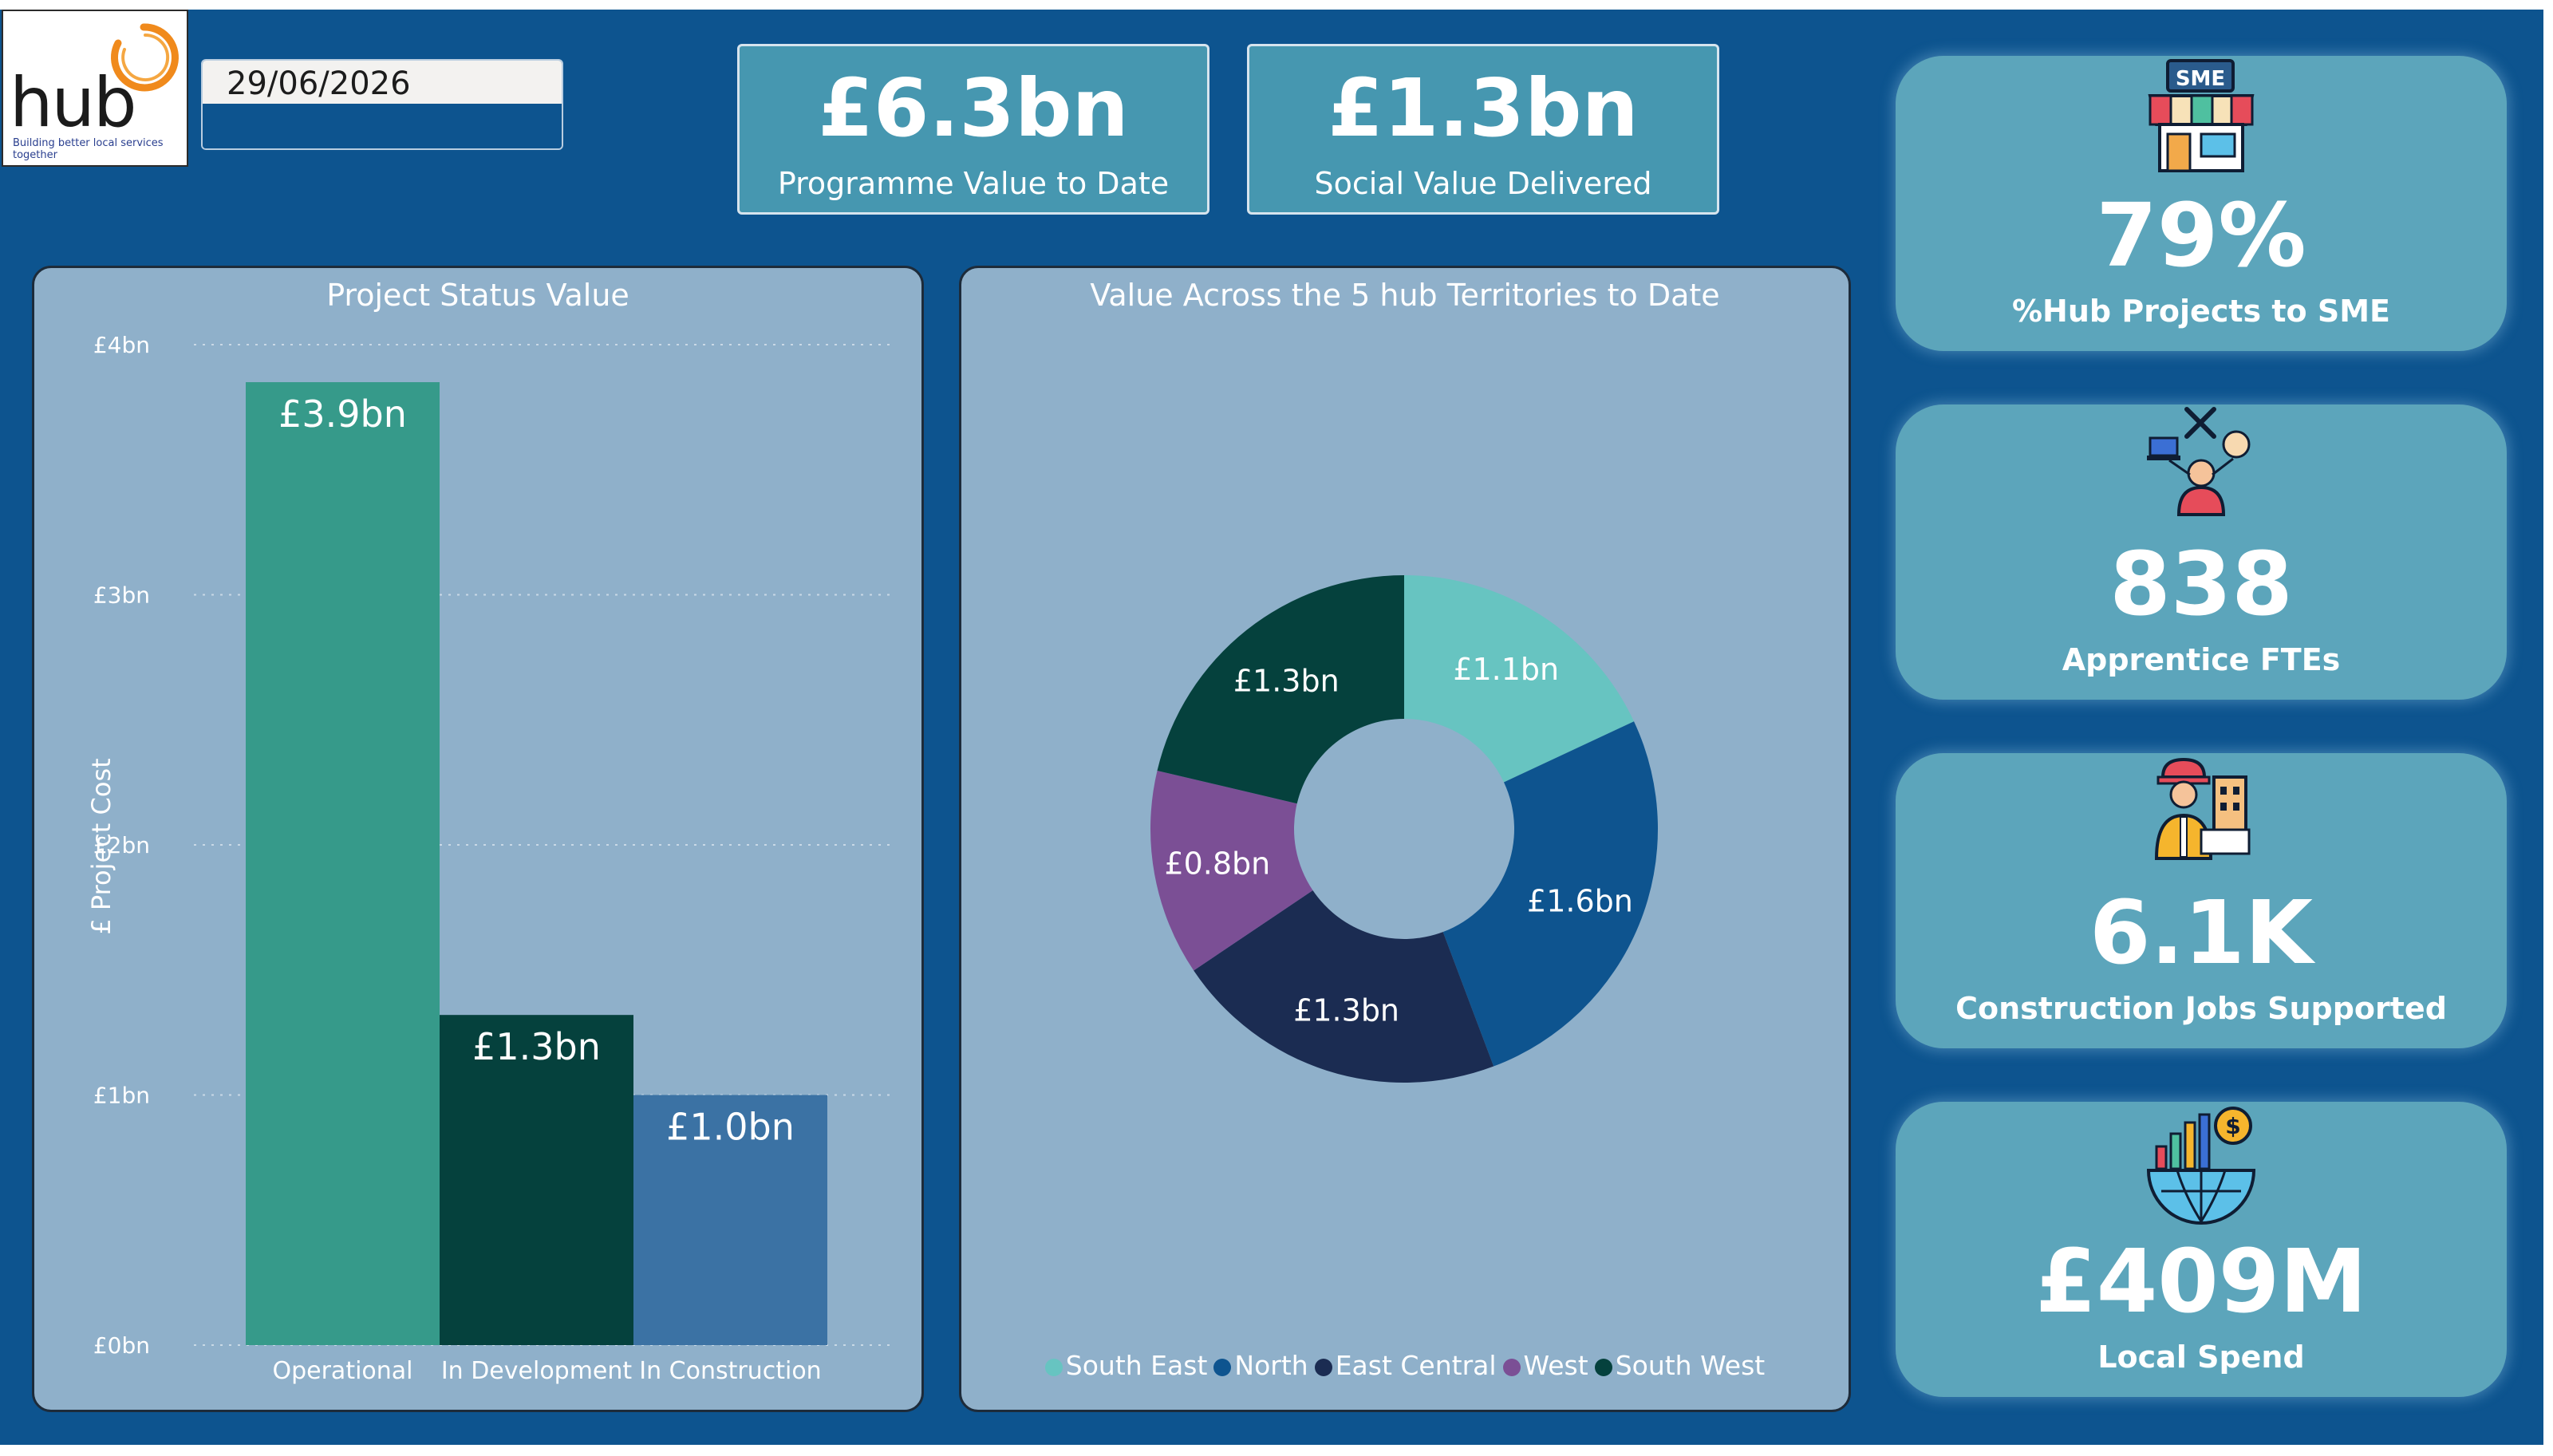  I want to click on kpi-label: Programme Value to Date, so click(973, 183).